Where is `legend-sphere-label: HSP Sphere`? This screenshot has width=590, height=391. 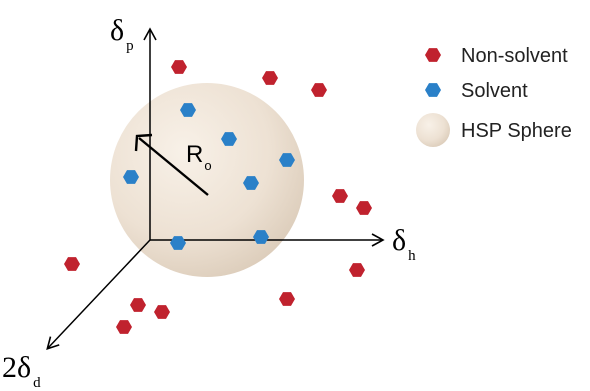 legend-sphere-label: HSP Sphere is located at coordinates (516, 131).